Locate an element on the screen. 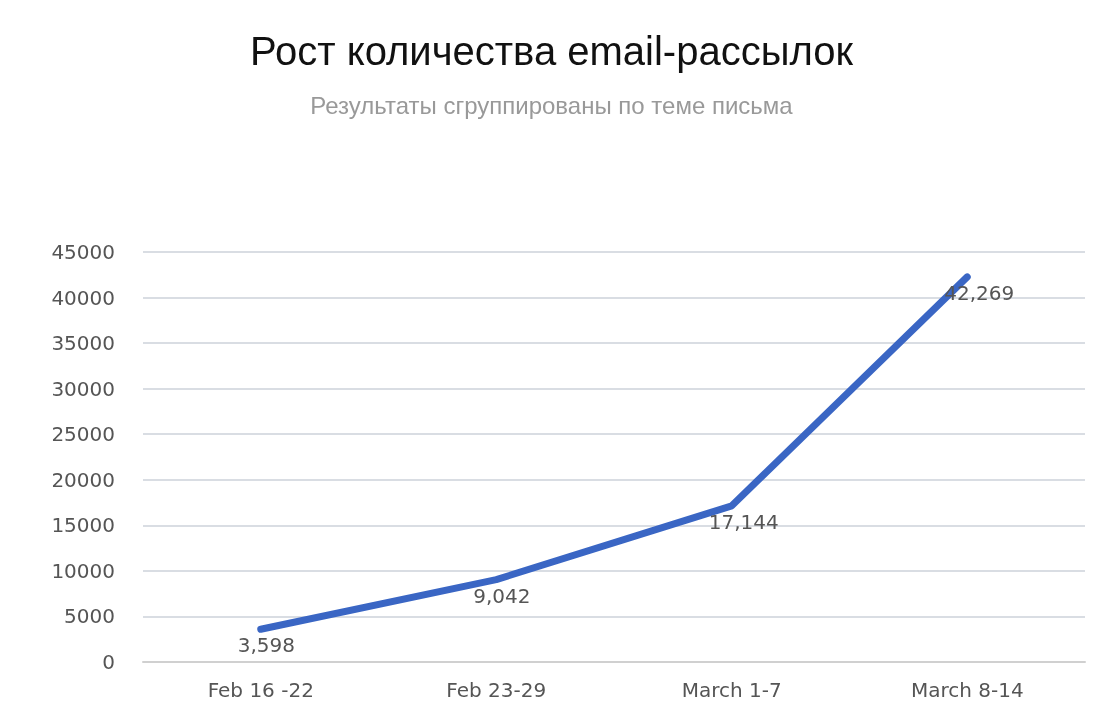 The height and width of the screenshot is (726, 1103). chart-title: Рост количества email-рассылок is located at coordinates (552, 51).